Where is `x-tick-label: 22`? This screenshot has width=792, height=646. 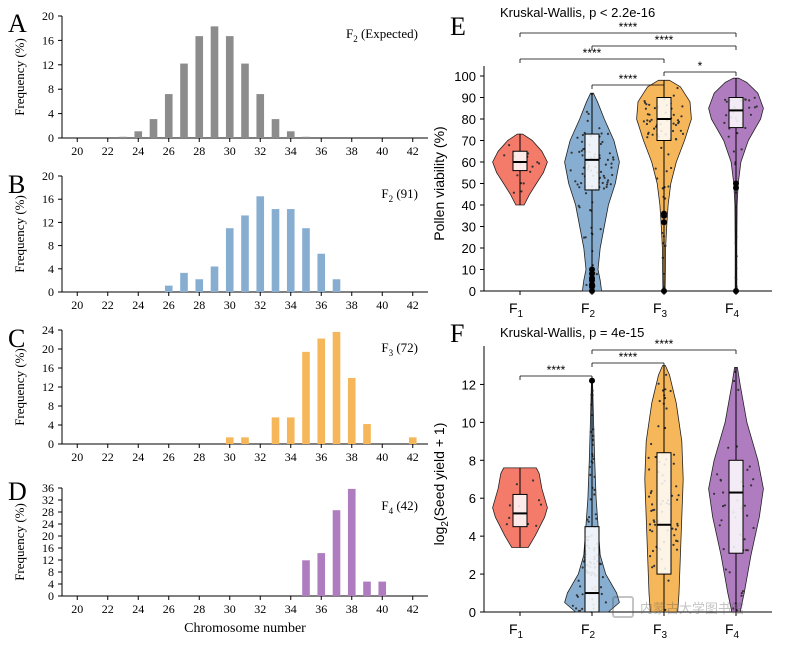
x-tick-label: 22 is located at coordinates (108, 151).